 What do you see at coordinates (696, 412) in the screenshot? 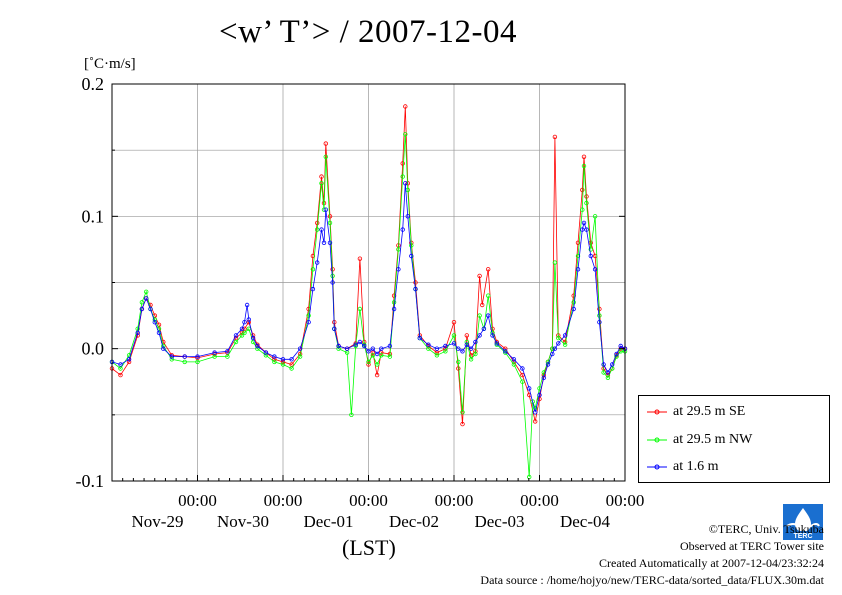
I see `legend-item-se: at 29.5 m SE` at bounding box center [696, 412].